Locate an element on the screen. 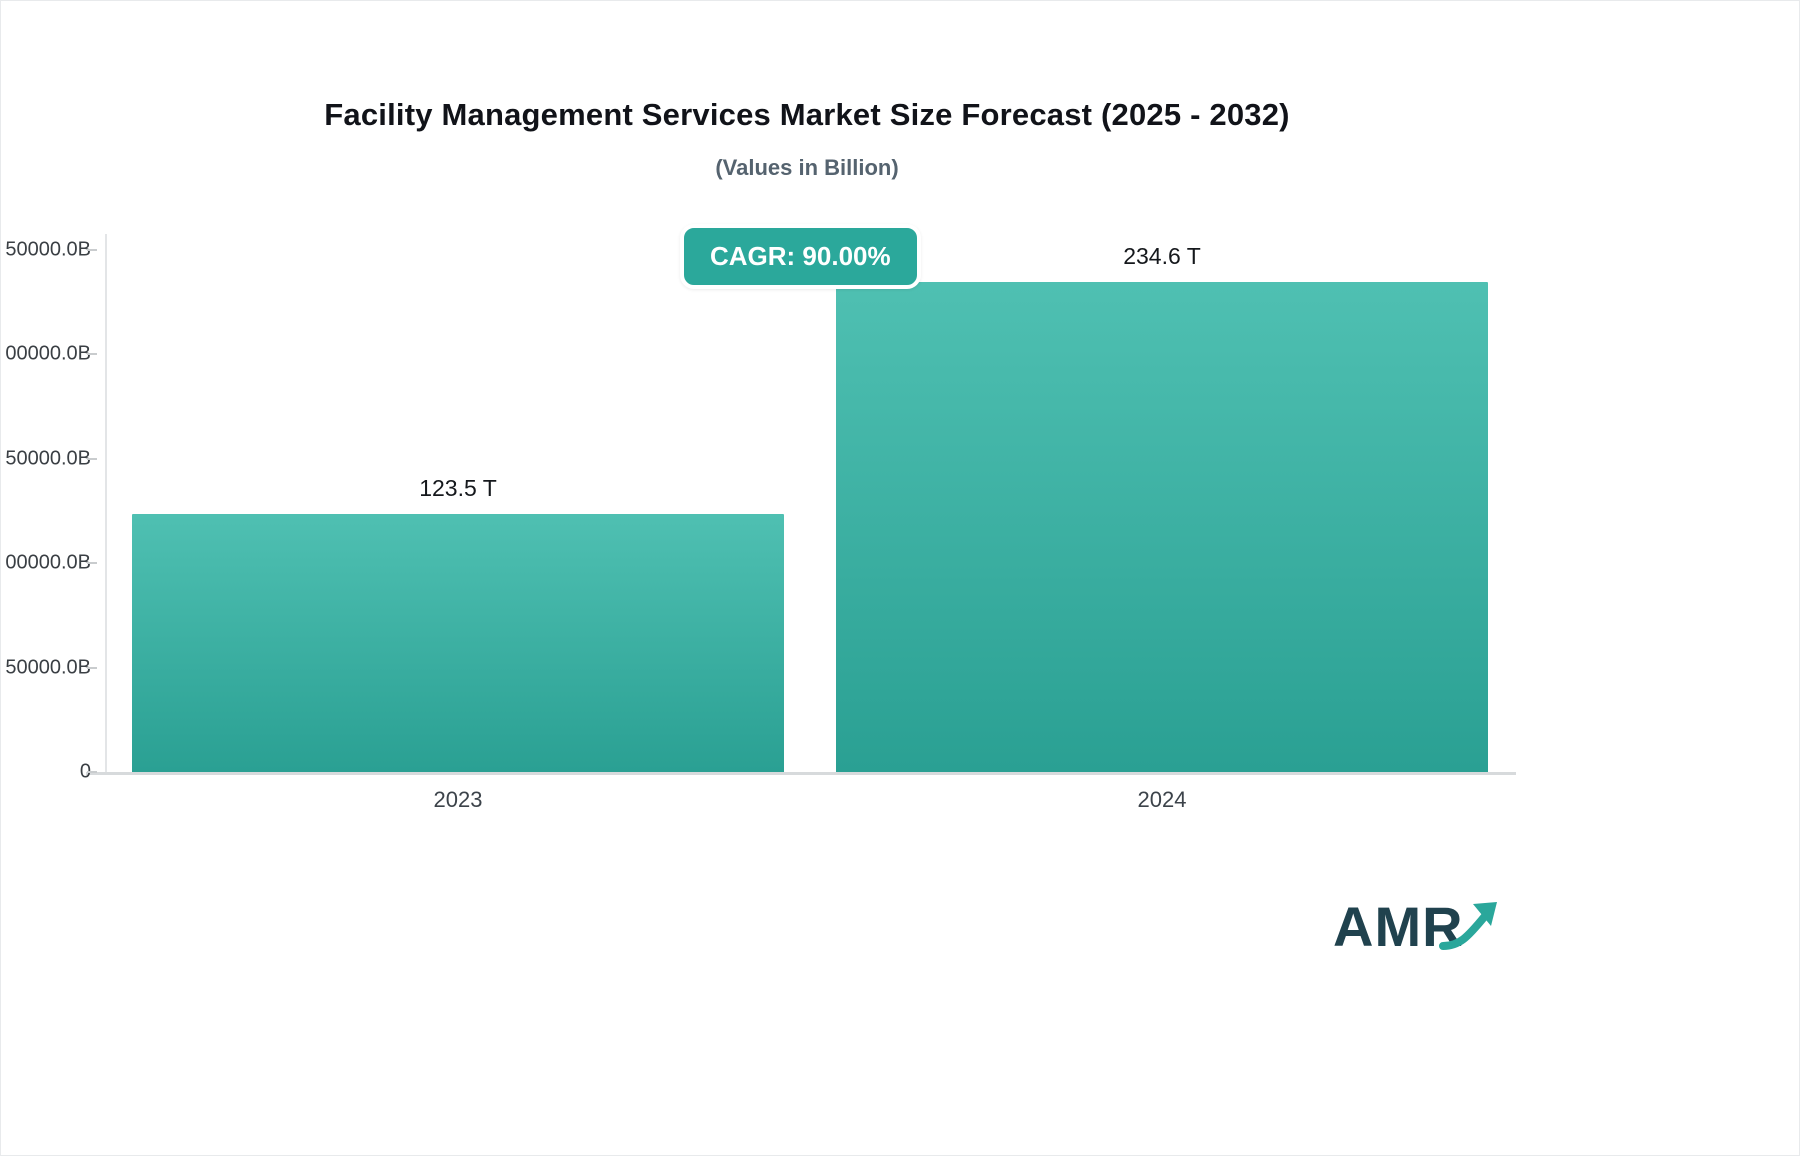 The width and height of the screenshot is (1800, 1156). bar-2023 is located at coordinates (458, 643).